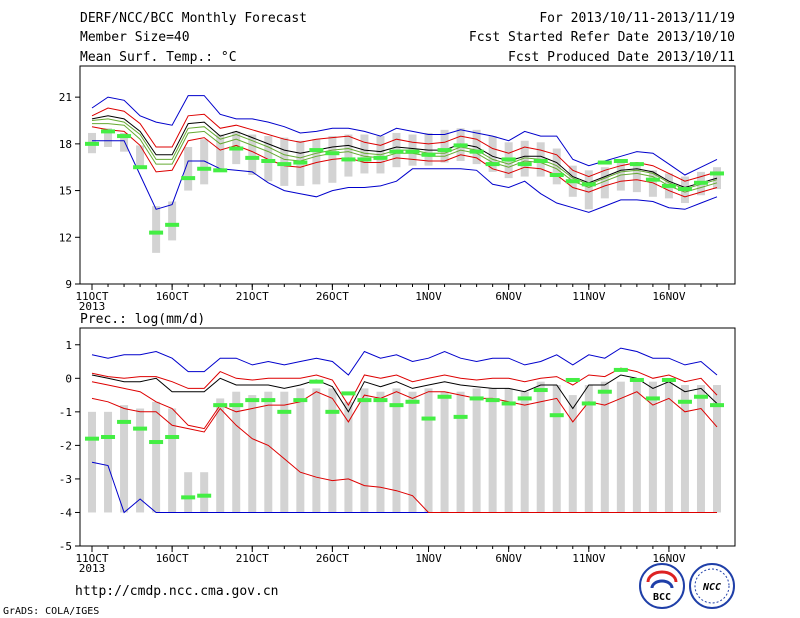 The width and height of the screenshot is (800, 618). Describe the element at coordinates (588, 558) in the screenshot. I see `prec-xtick-label: 11NOV` at that location.